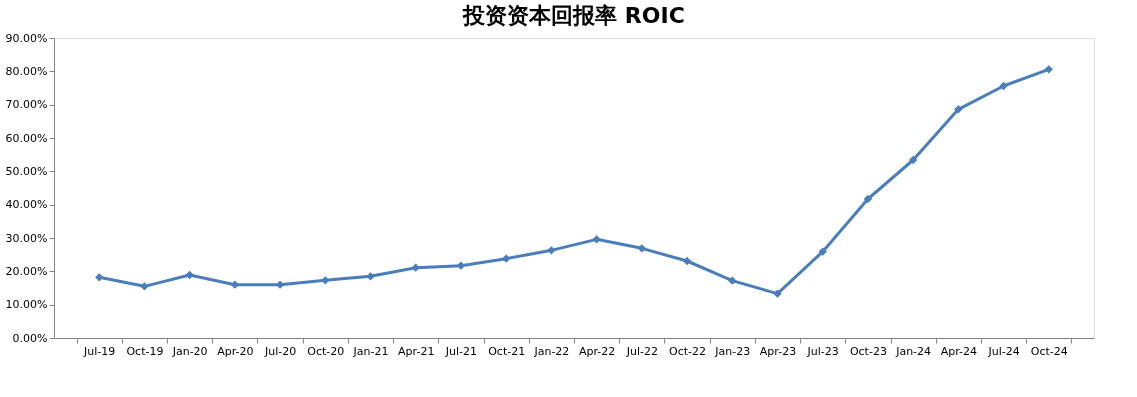 This screenshot has height=397, width=1137. What do you see at coordinates (326, 351) in the screenshot?
I see `x-tick-label: Oct-20` at bounding box center [326, 351].